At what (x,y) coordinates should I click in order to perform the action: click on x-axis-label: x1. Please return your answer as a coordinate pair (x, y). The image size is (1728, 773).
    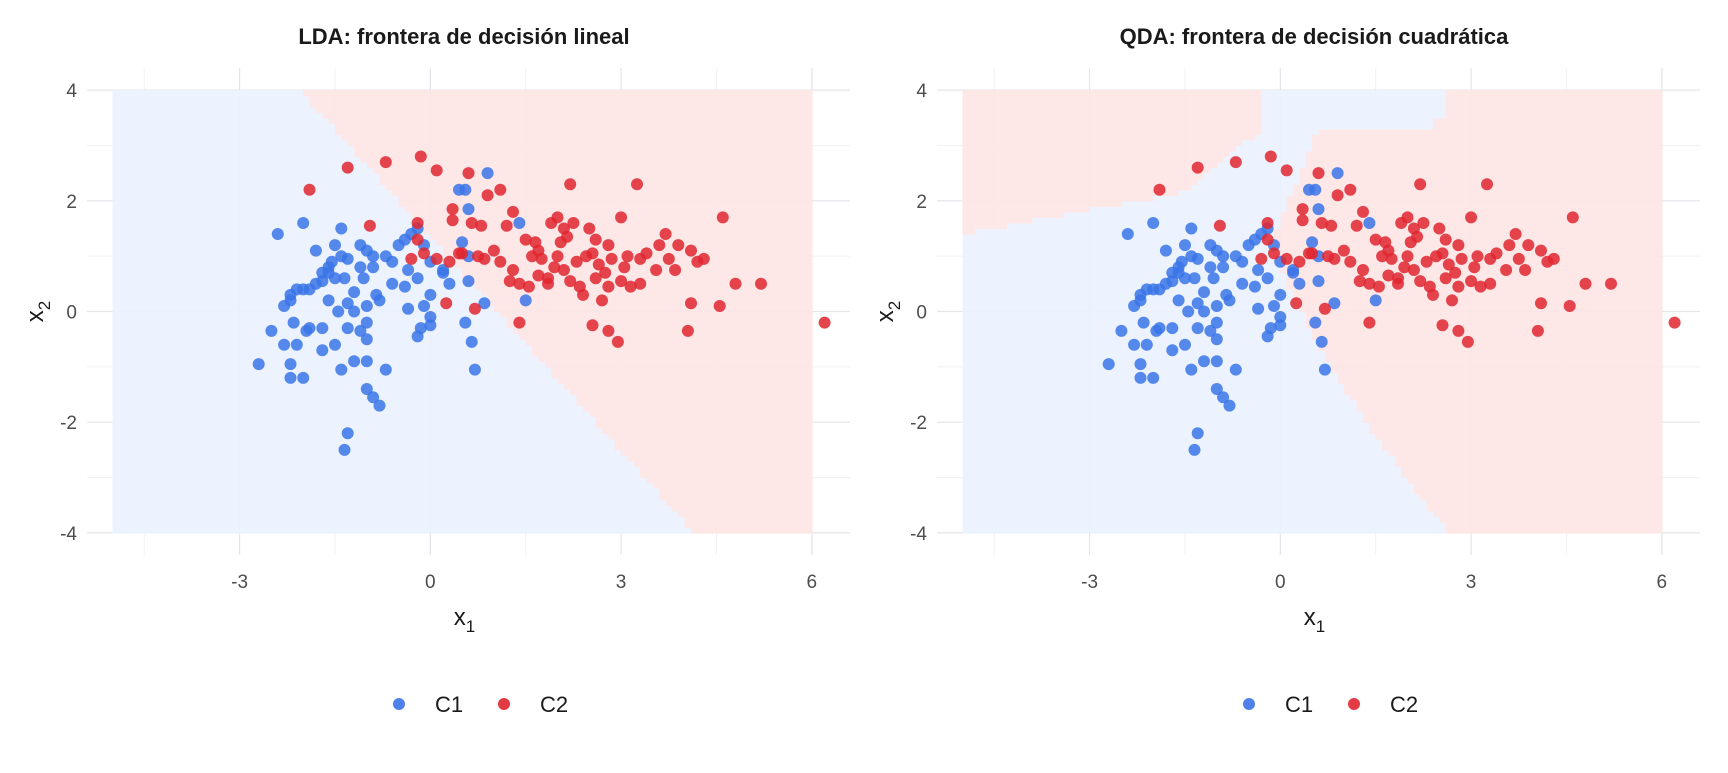
    Looking at the image, I should click on (464, 620).